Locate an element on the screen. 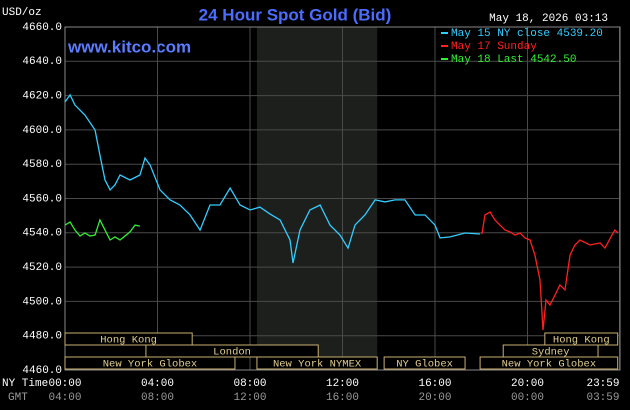 This screenshot has height=410, width=630. chart-title: 24 Hour Spot Gold (Bid) is located at coordinates (295, 14).